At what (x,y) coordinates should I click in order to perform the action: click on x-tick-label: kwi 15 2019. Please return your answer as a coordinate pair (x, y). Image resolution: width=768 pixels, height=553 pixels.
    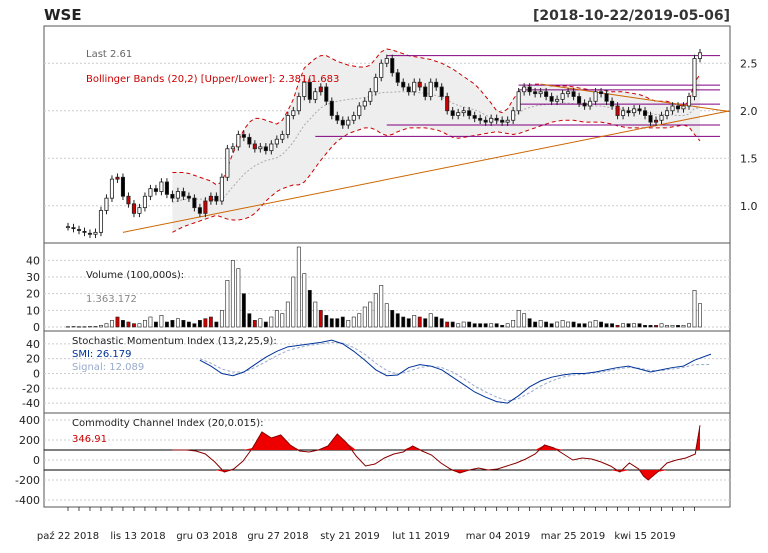
    Looking at the image, I should click on (644, 536).